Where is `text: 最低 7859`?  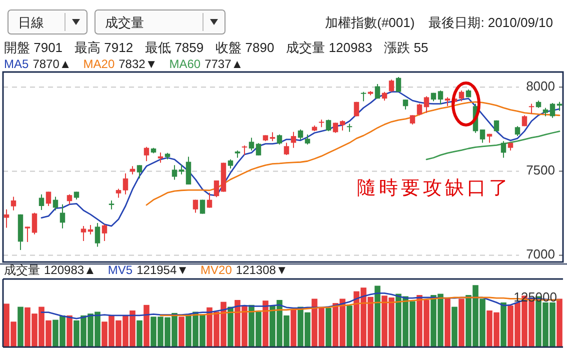 text: 最低 7859 is located at coordinates (174, 47).